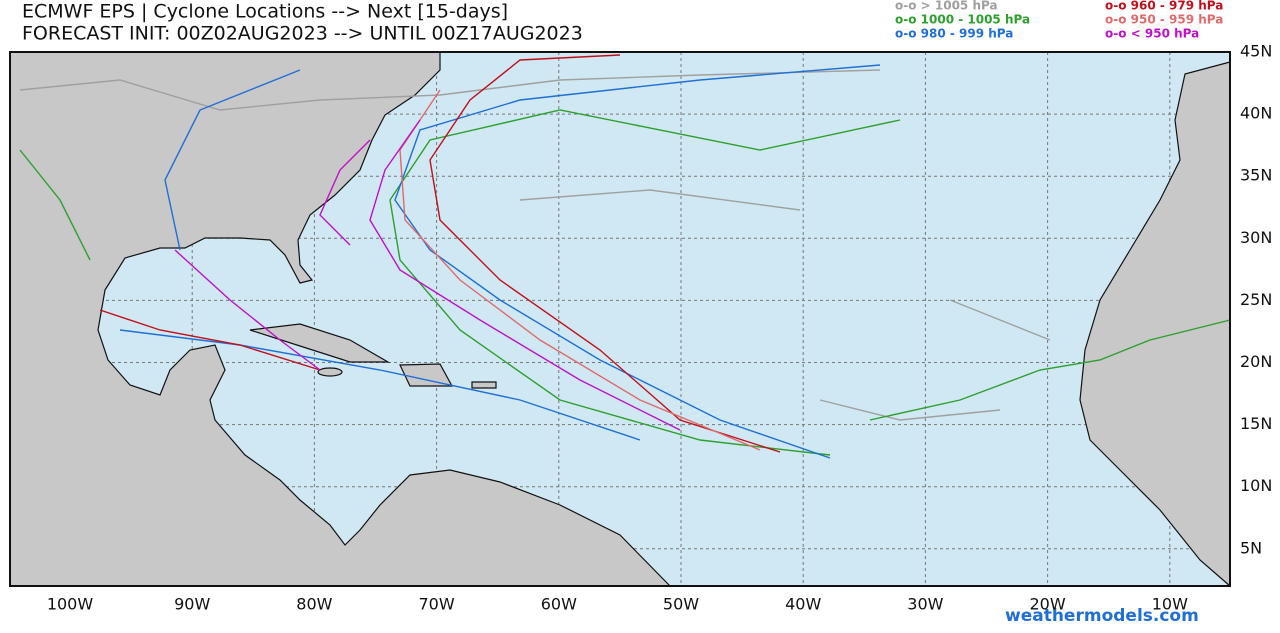 The width and height of the screenshot is (1280, 633). I want to click on latitude-label: 25N, so click(1256, 299).